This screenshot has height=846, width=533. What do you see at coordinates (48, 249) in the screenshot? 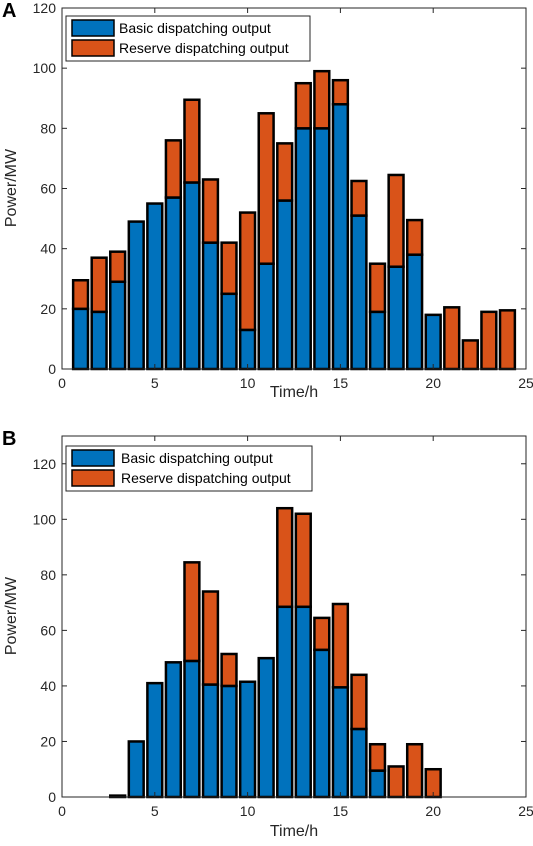
I see `y-tick-label: 40` at bounding box center [48, 249].